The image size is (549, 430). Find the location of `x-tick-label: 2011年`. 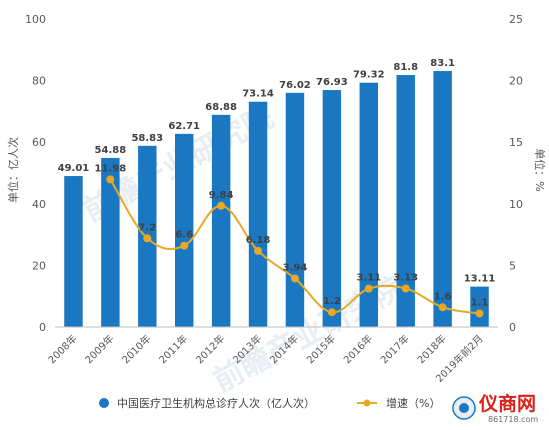

x-tick-label: 2011年 is located at coordinates (173, 349).